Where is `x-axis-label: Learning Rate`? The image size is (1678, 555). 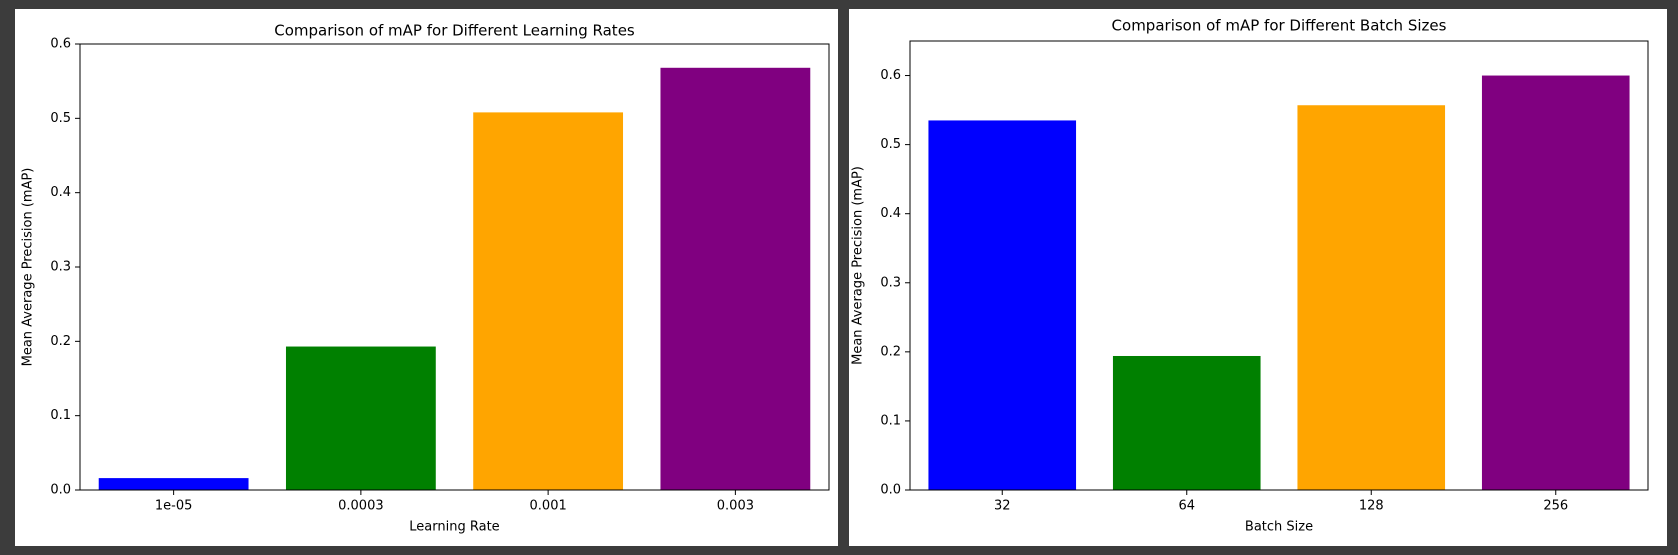
x-axis-label: Learning Rate is located at coordinates (454, 527).